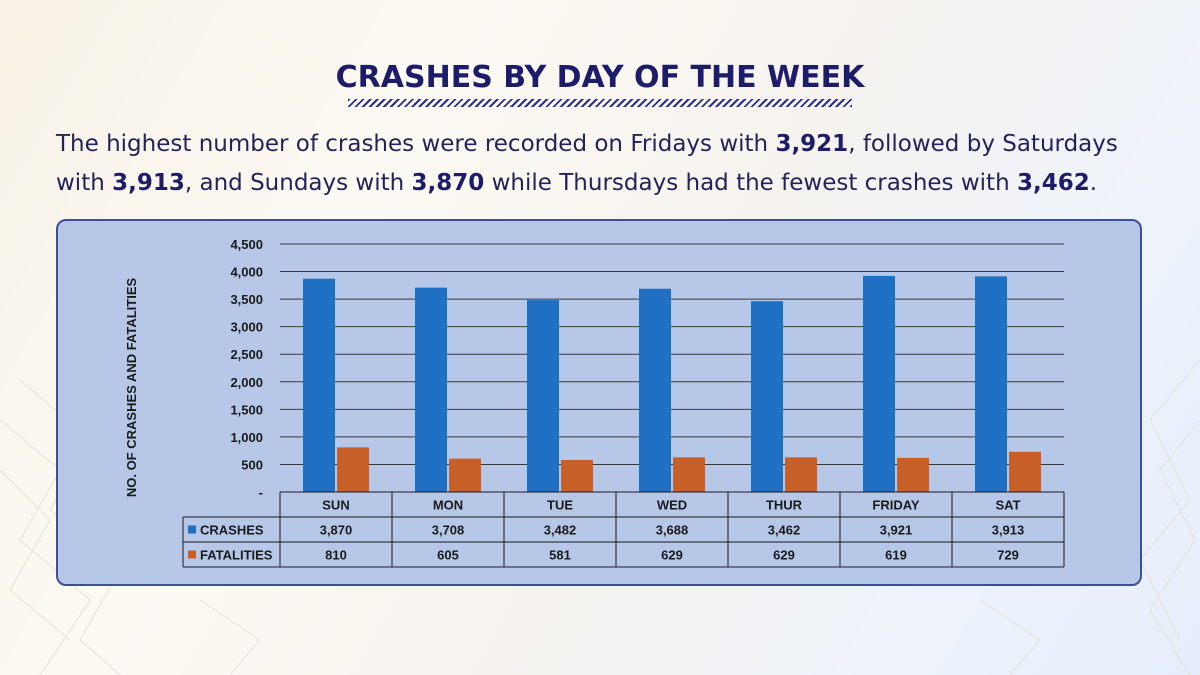 The image size is (1200, 675). What do you see at coordinates (353, 469) in the screenshot?
I see `bar-fatalities-sun` at bounding box center [353, 469].